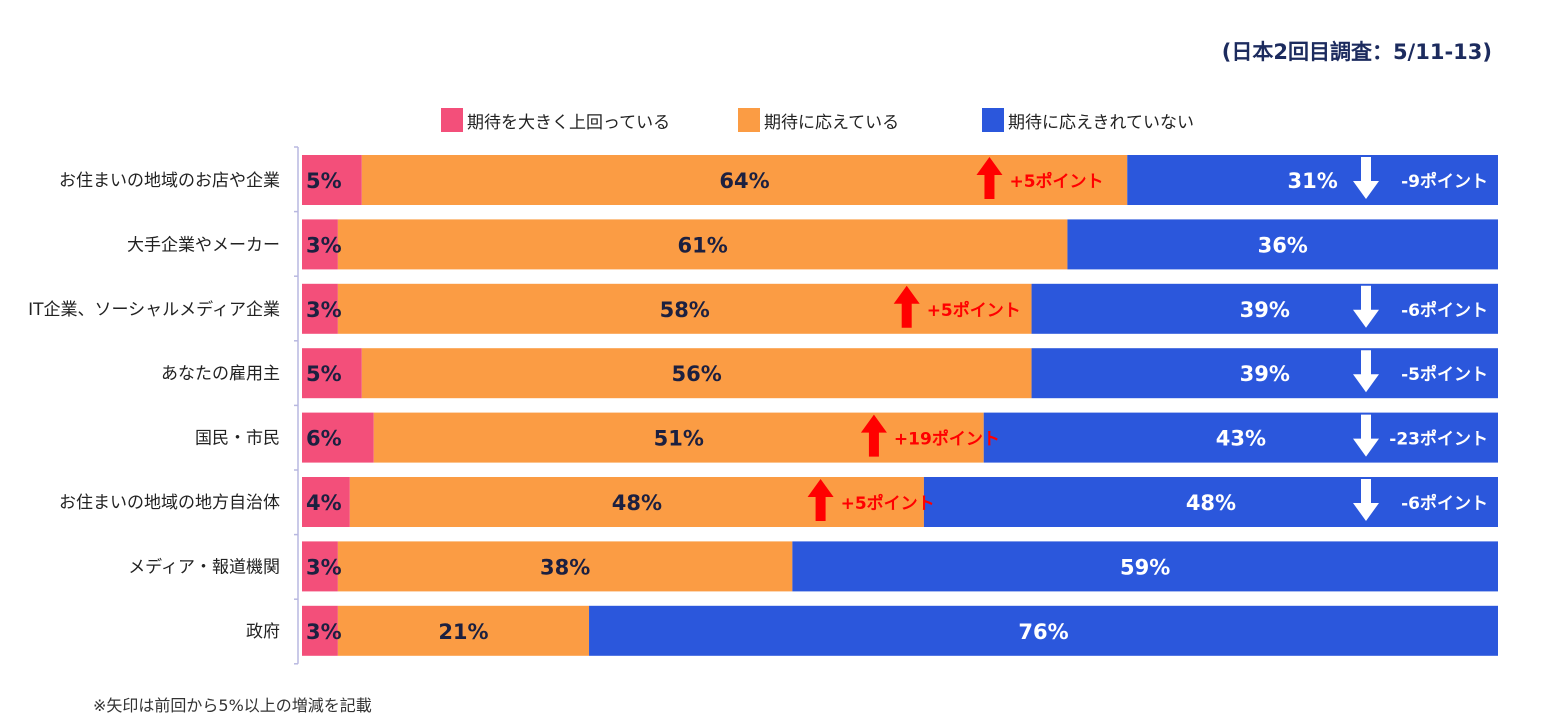 The width and height of the screenshot is (1542, 724). Describe the element at coordinates (1356, 52) in the screenshot. I see `survey-period-note: (日本2回目調査：5/11-13)` at that location.